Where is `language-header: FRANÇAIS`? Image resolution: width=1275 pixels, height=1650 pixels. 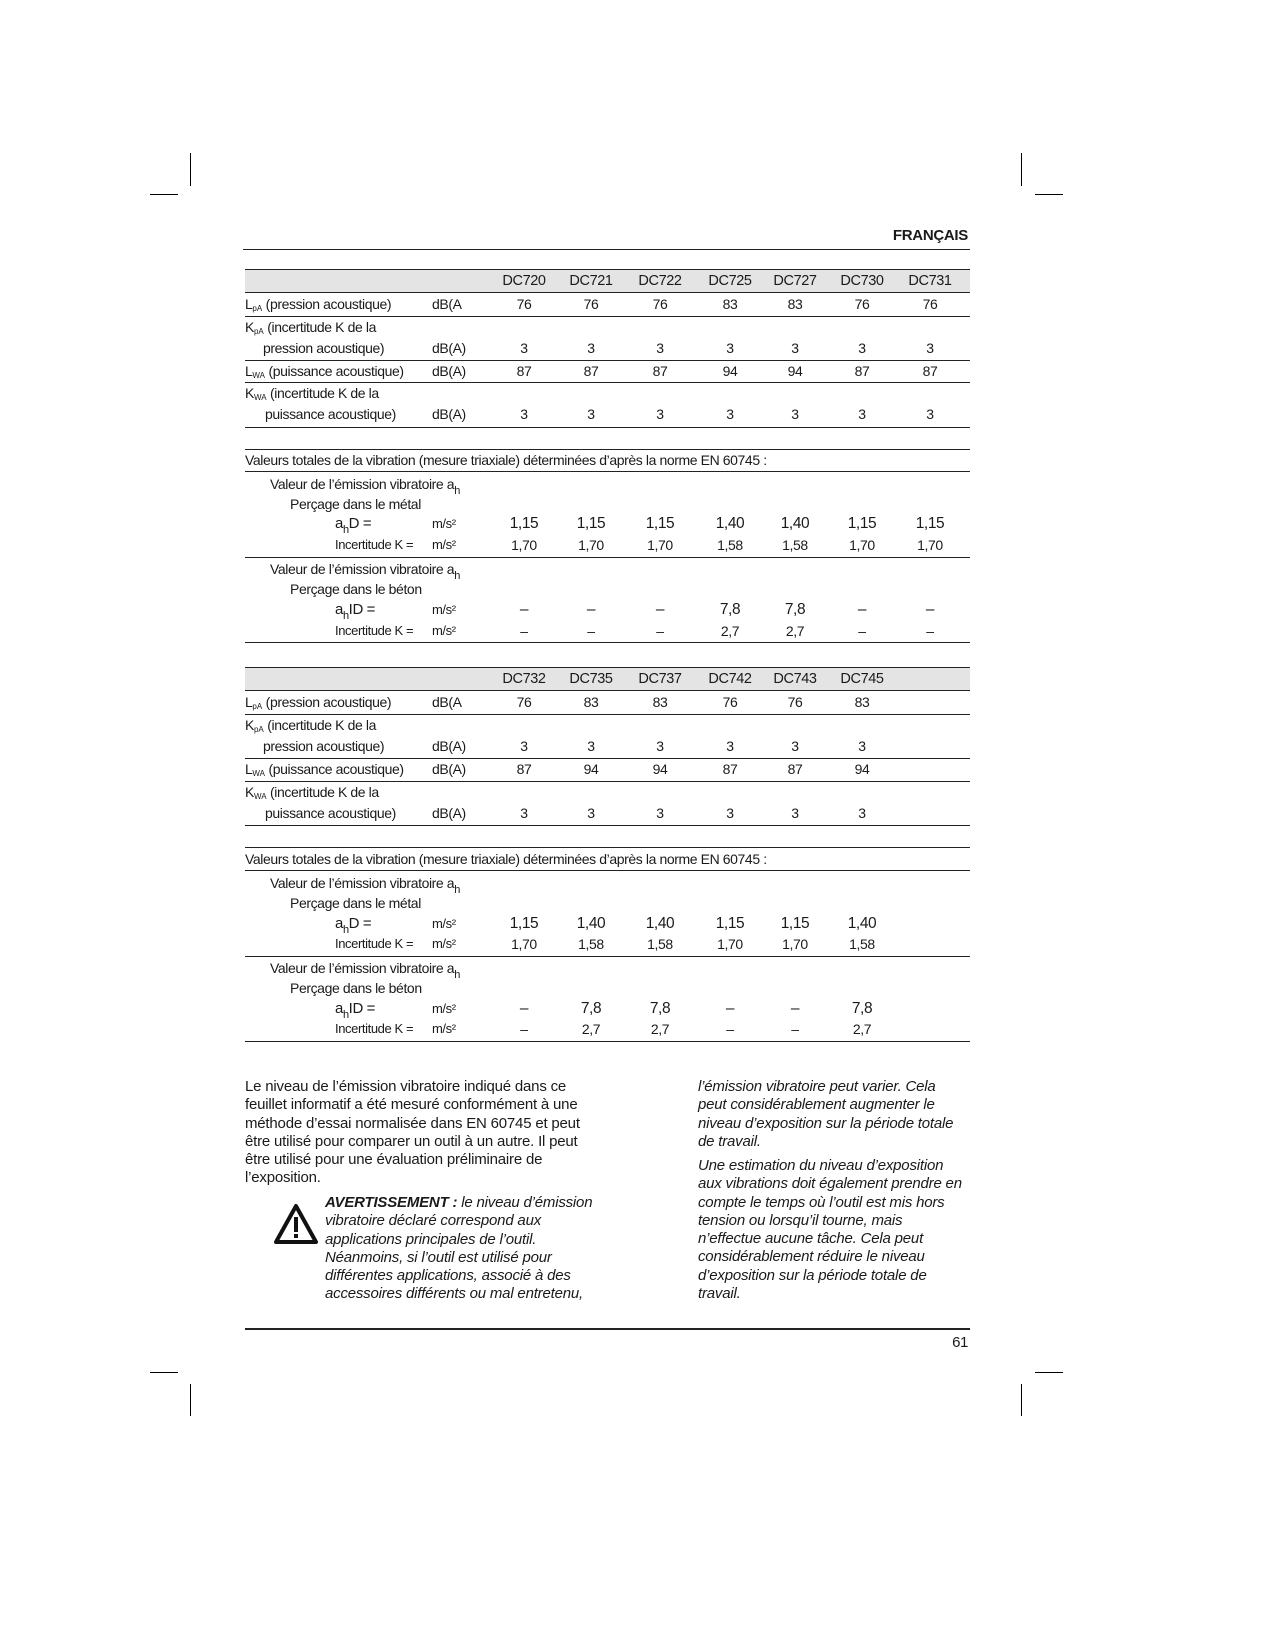
language-header: FRANÇAIS is located at coordinates (930, 235).